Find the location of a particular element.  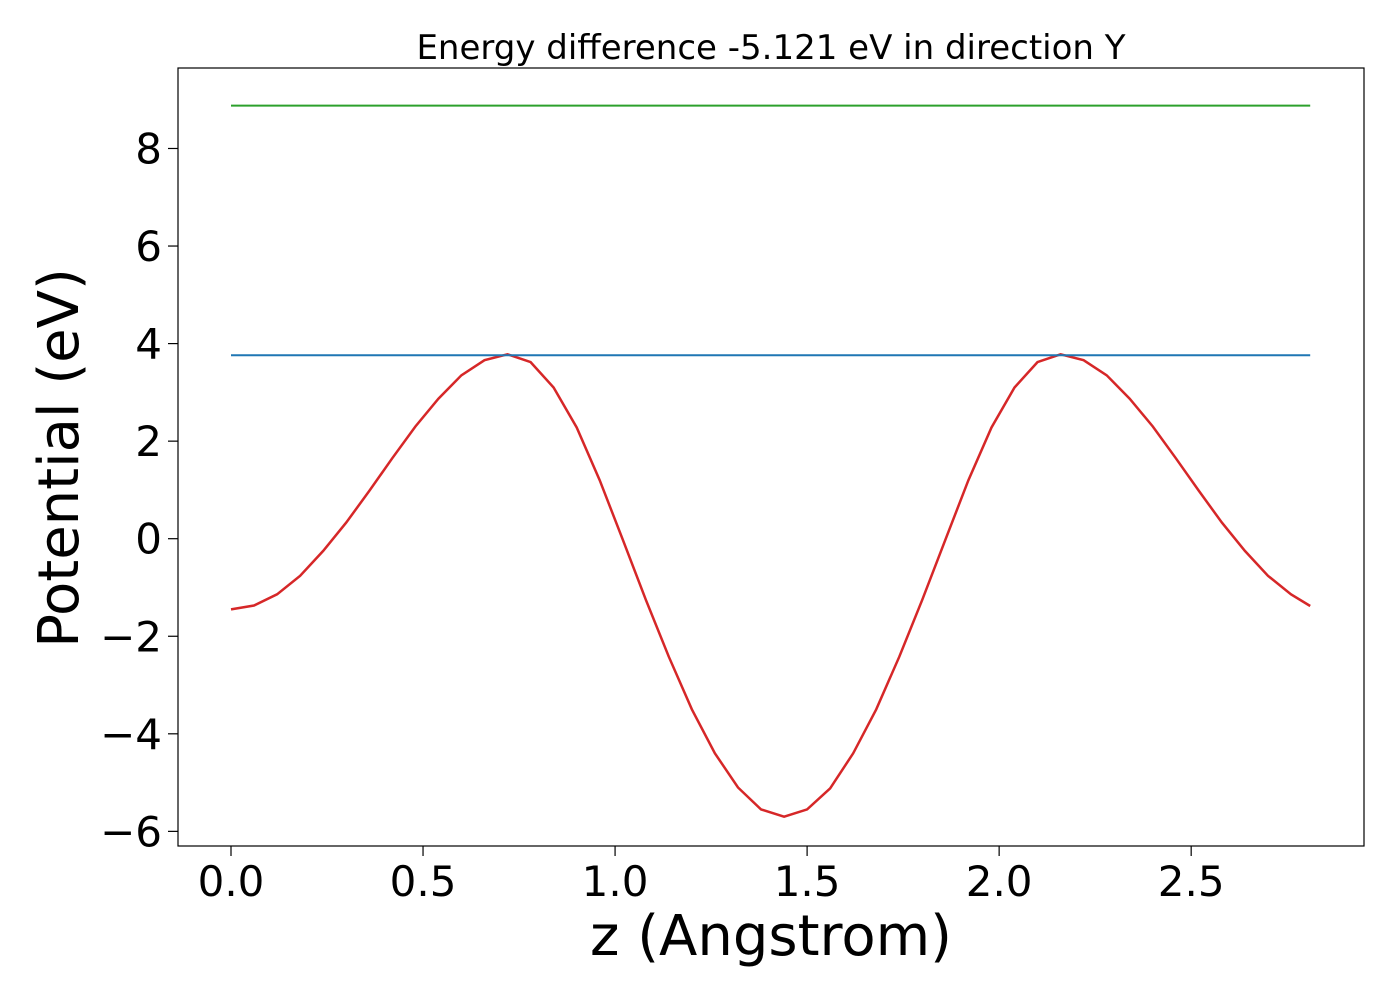

x-tick-label: 0.0 is located at coordinates (231, 881).